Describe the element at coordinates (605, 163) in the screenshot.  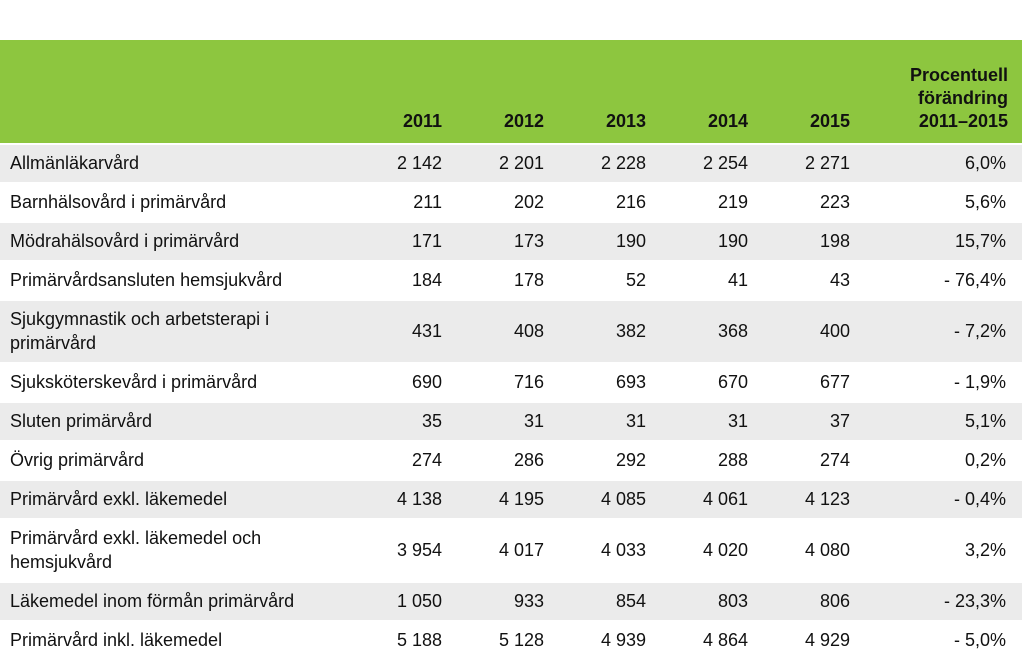
I see `row-value-2013: 2 228` at that location.